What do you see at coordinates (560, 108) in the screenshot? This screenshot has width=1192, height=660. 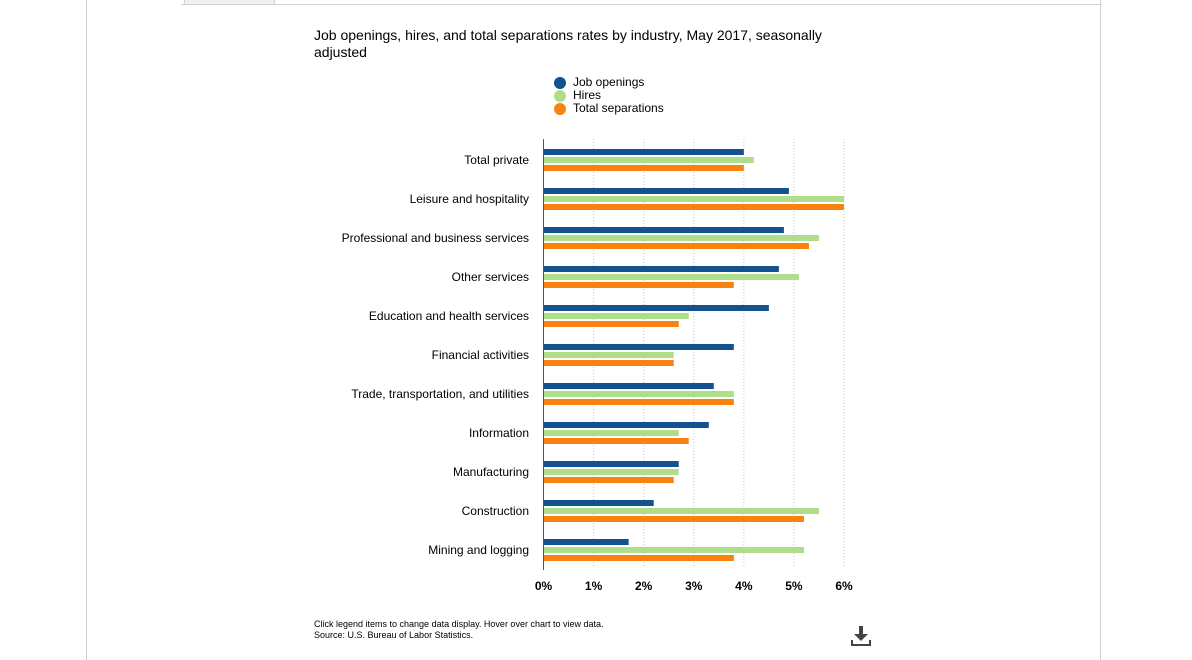 I see `legend-swatch-total-separations` at bounding box center [560, 108].